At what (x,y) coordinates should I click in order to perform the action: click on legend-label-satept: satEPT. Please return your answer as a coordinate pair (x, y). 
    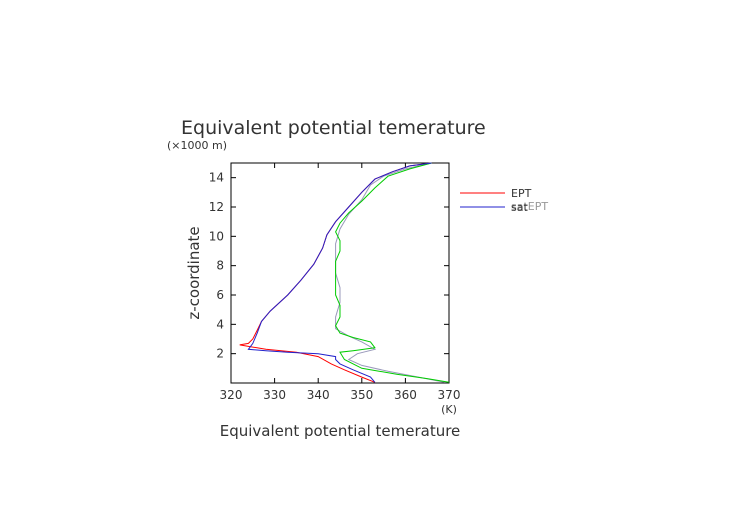
    Looking at the image, I should click on (529, 206).